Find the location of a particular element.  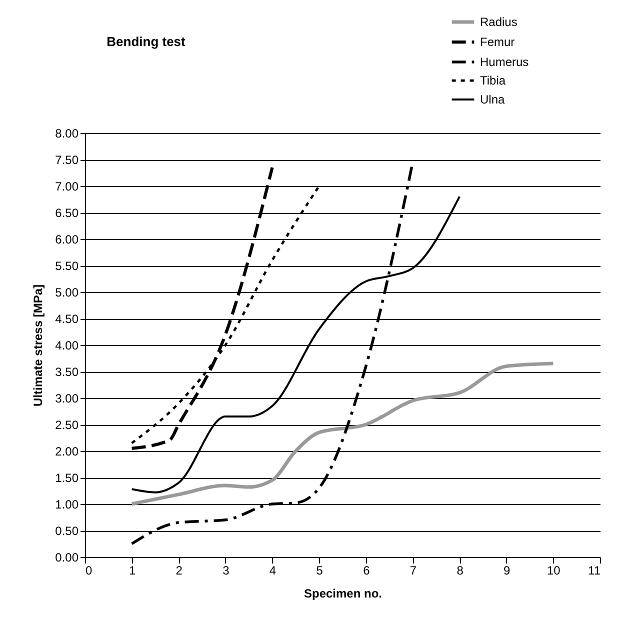

x-tick-label: 1 is located at coordinates (132, 571).